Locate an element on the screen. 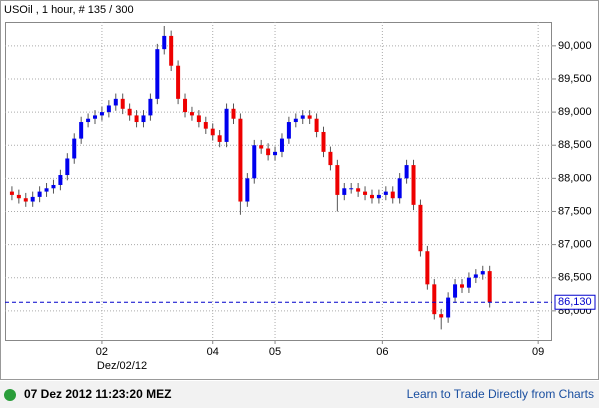 The width and height of the screenshot is (599, 408). footer-bar is located at coordinates (299, 394).